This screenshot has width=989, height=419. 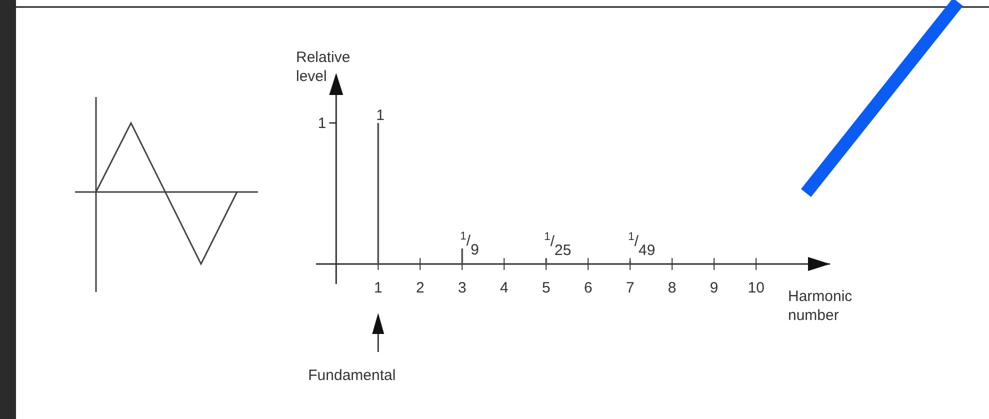 I want to click on x-tick-label: 9, so click(x=714, y=288).